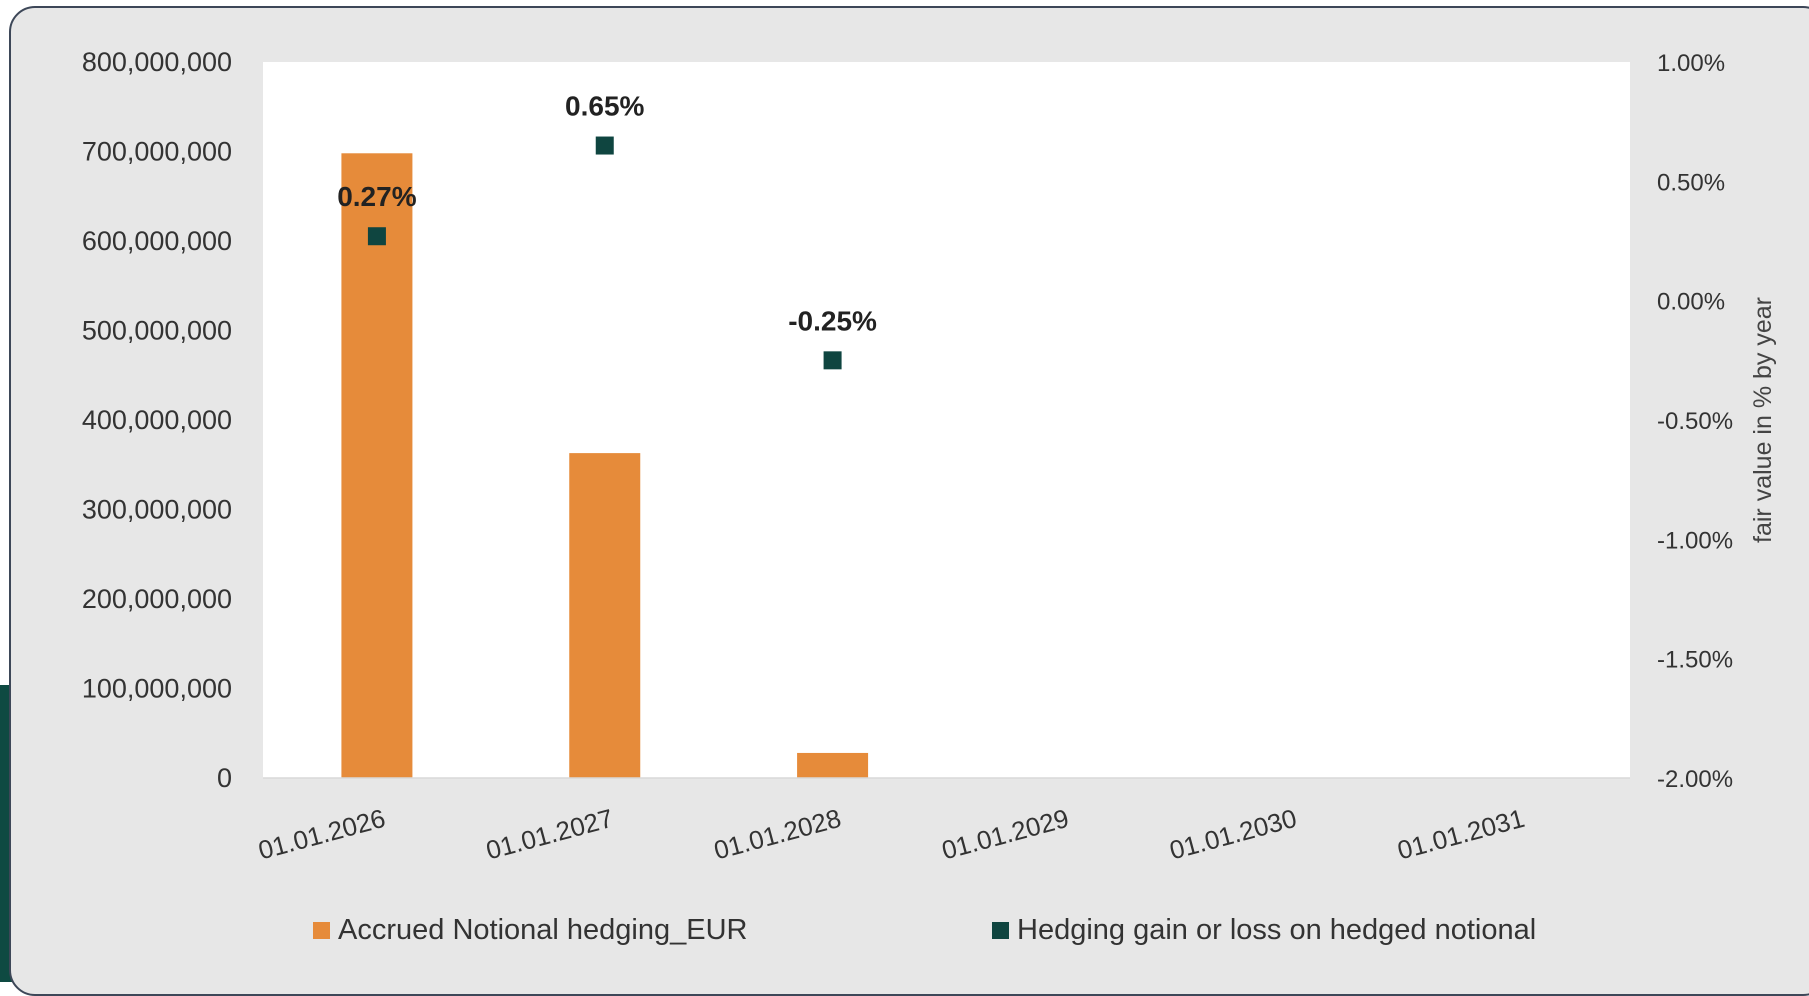 Image resolution: width=1809 pixels, height=996 pixels. Describe the element at coordinates (321, 930) in the screenshot. I see `legend-swatch-bars` at that location.